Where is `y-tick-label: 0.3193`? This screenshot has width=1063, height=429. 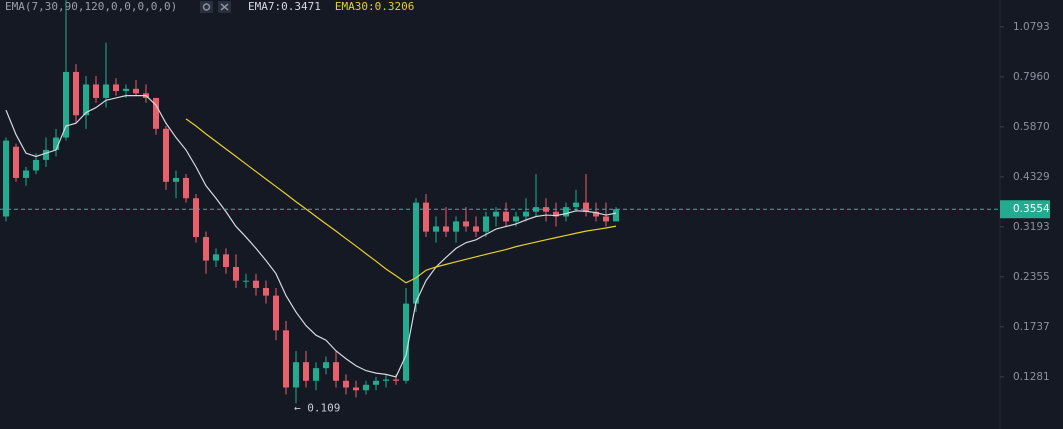 y-tick-label: 0.3193 is located at coordinates (1031, 227).